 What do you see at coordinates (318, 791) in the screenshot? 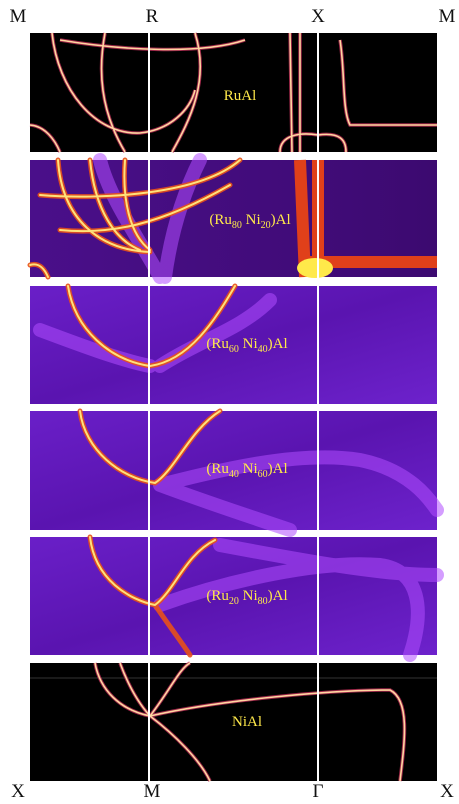
I see `bottom-label: Γ` at bounding box center [318, 791].